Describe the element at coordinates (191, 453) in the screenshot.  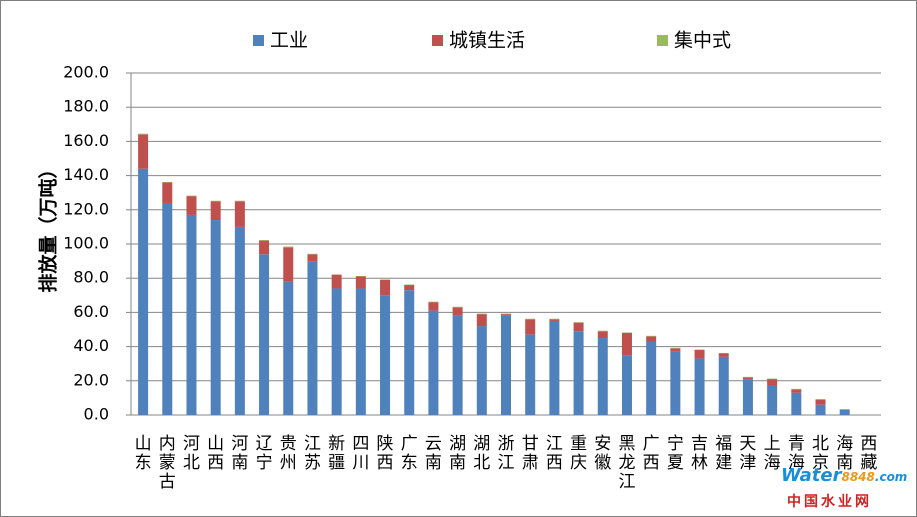
I see `x-category-label: 河北` at that location.